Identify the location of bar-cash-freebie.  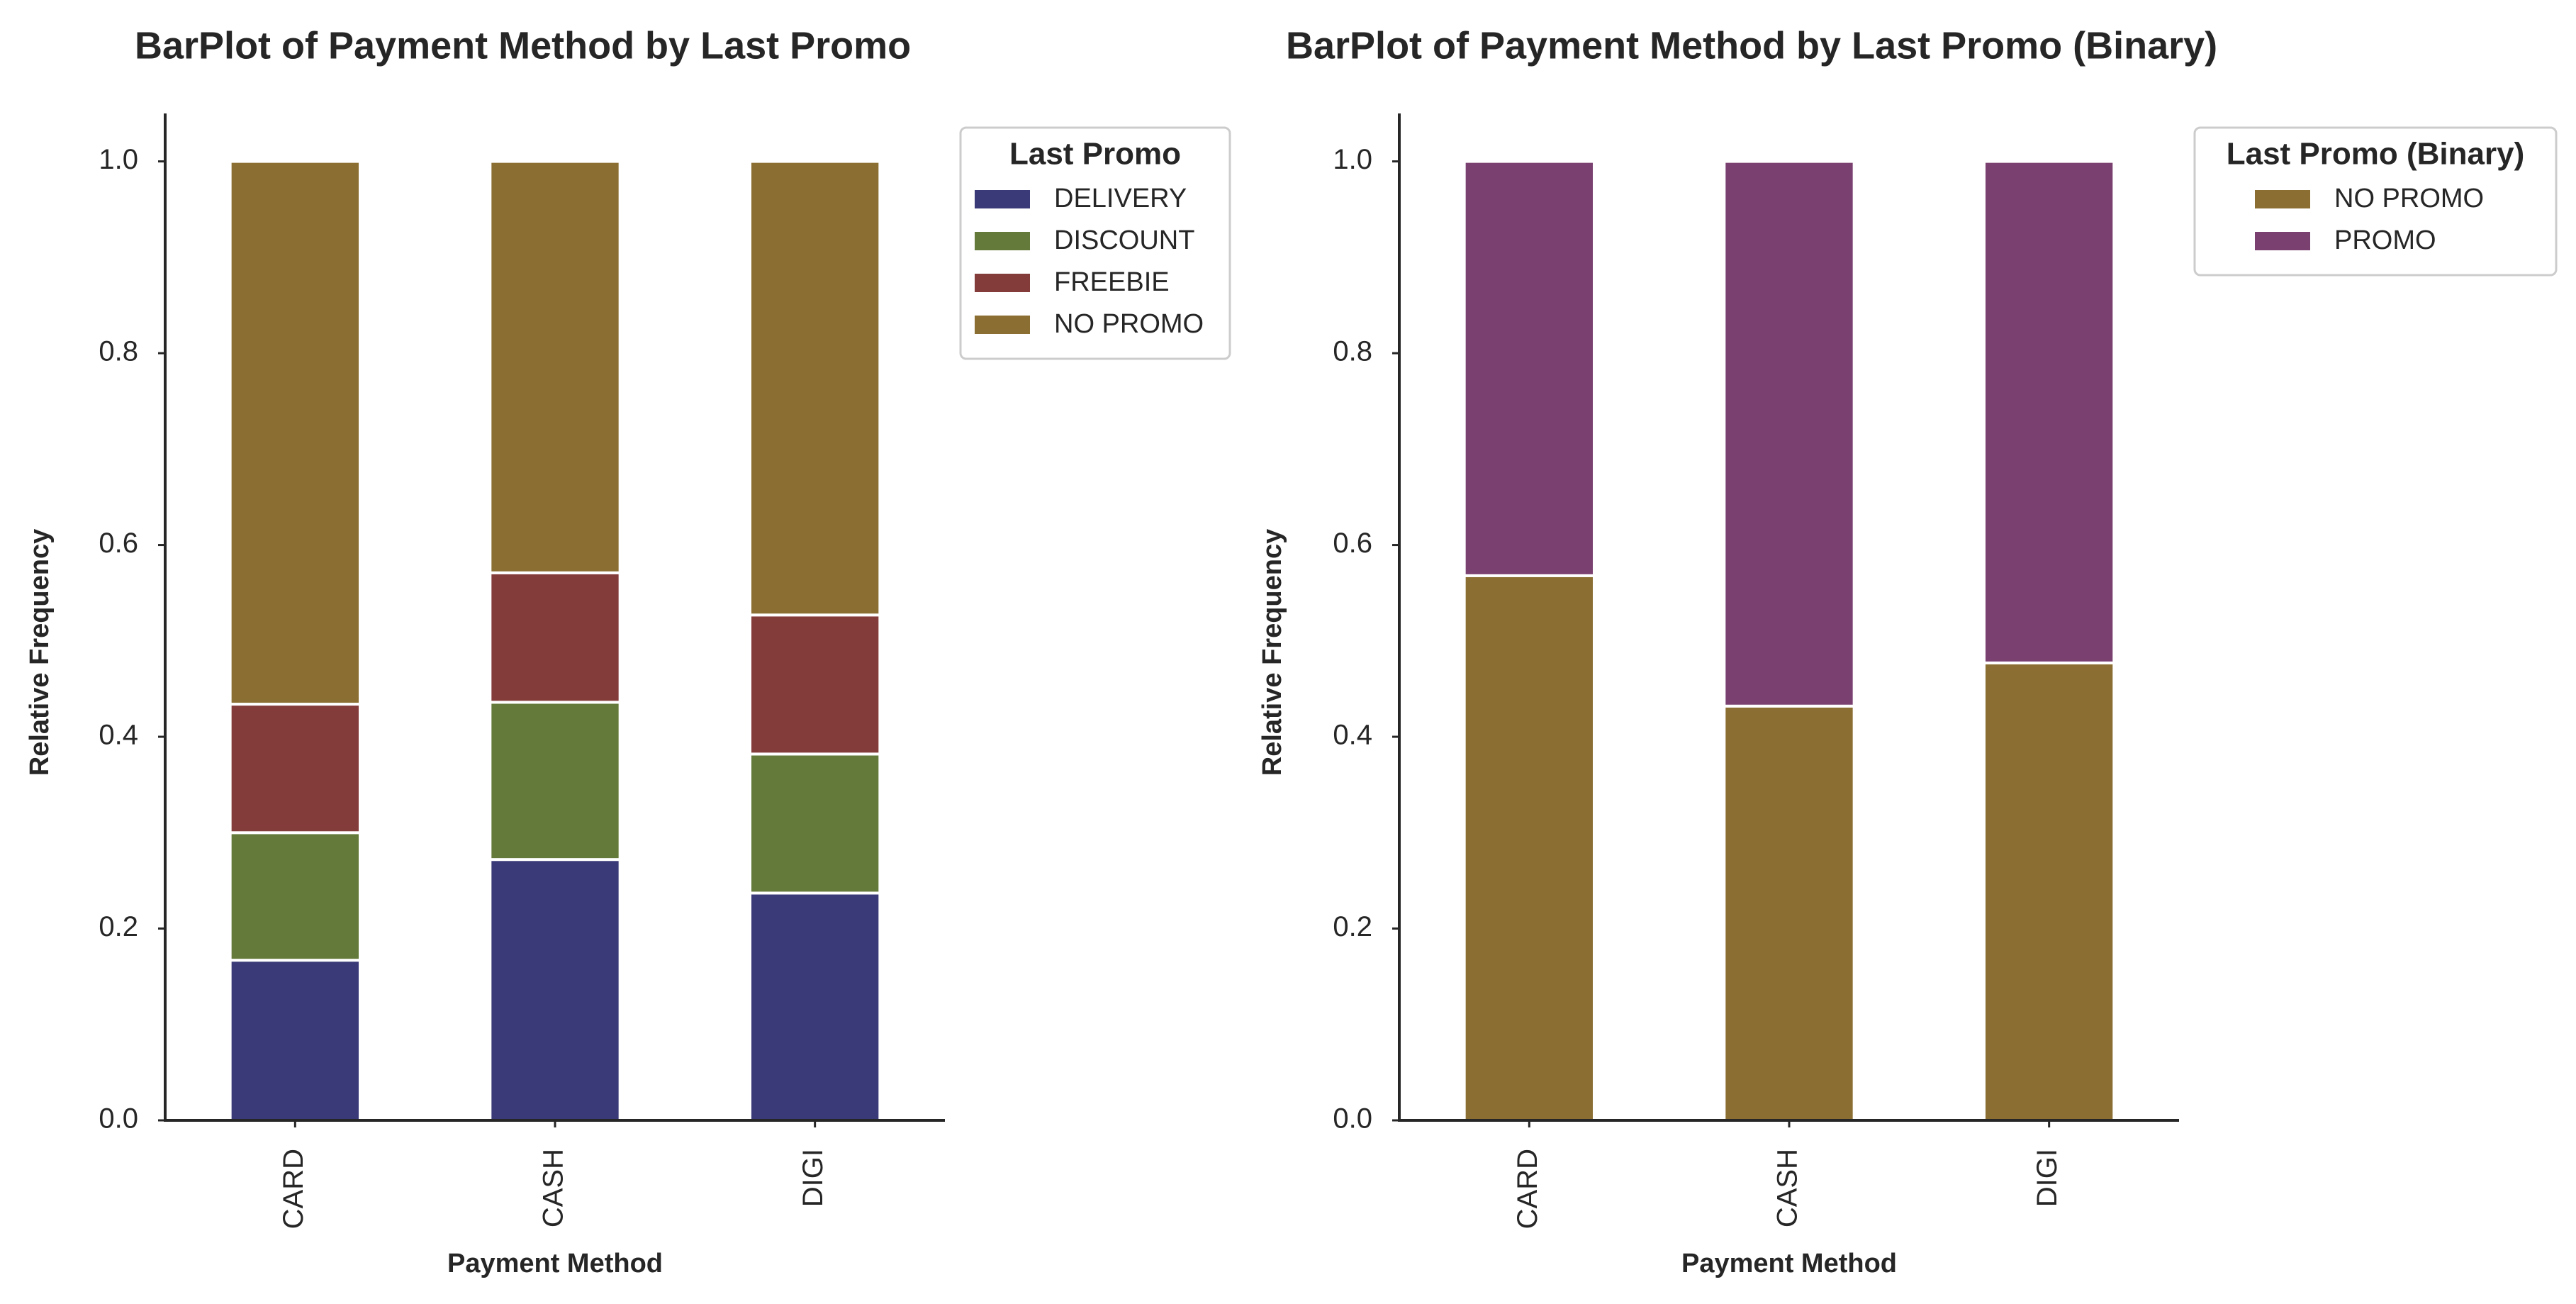
(555, 637).